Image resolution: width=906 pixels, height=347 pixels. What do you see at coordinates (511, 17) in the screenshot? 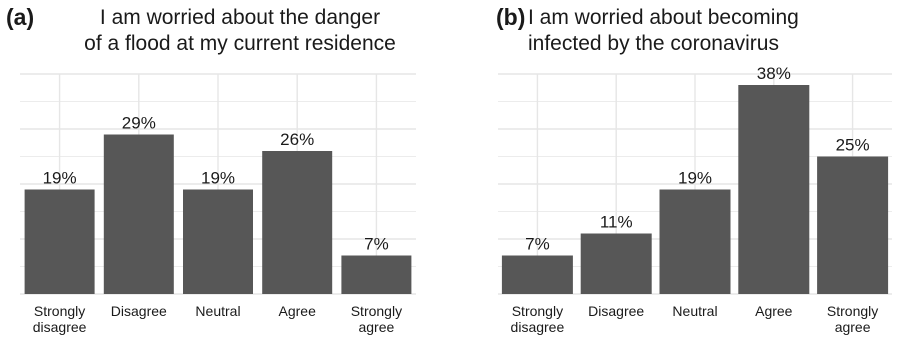
I see `panel-label: (b)` at bounding box center [511, 17].